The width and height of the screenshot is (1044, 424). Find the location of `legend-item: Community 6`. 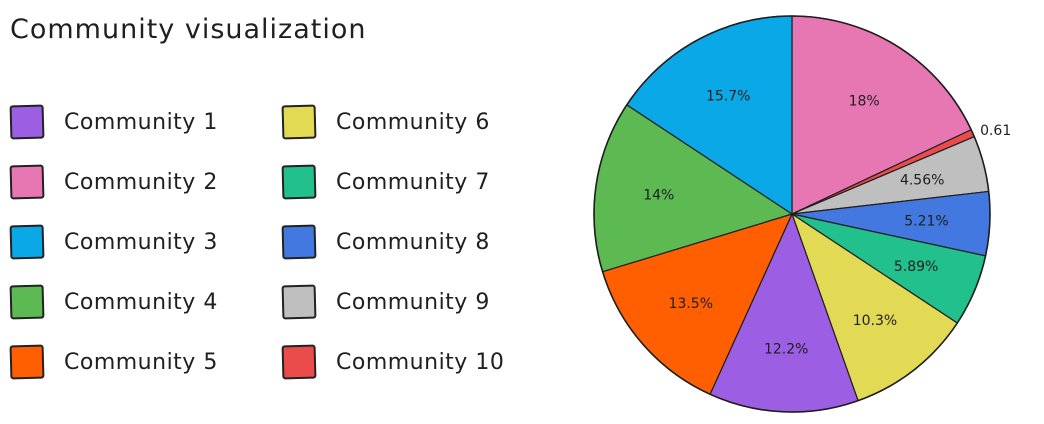

legend-item: Community 6 is located at coordinates (385, 122).